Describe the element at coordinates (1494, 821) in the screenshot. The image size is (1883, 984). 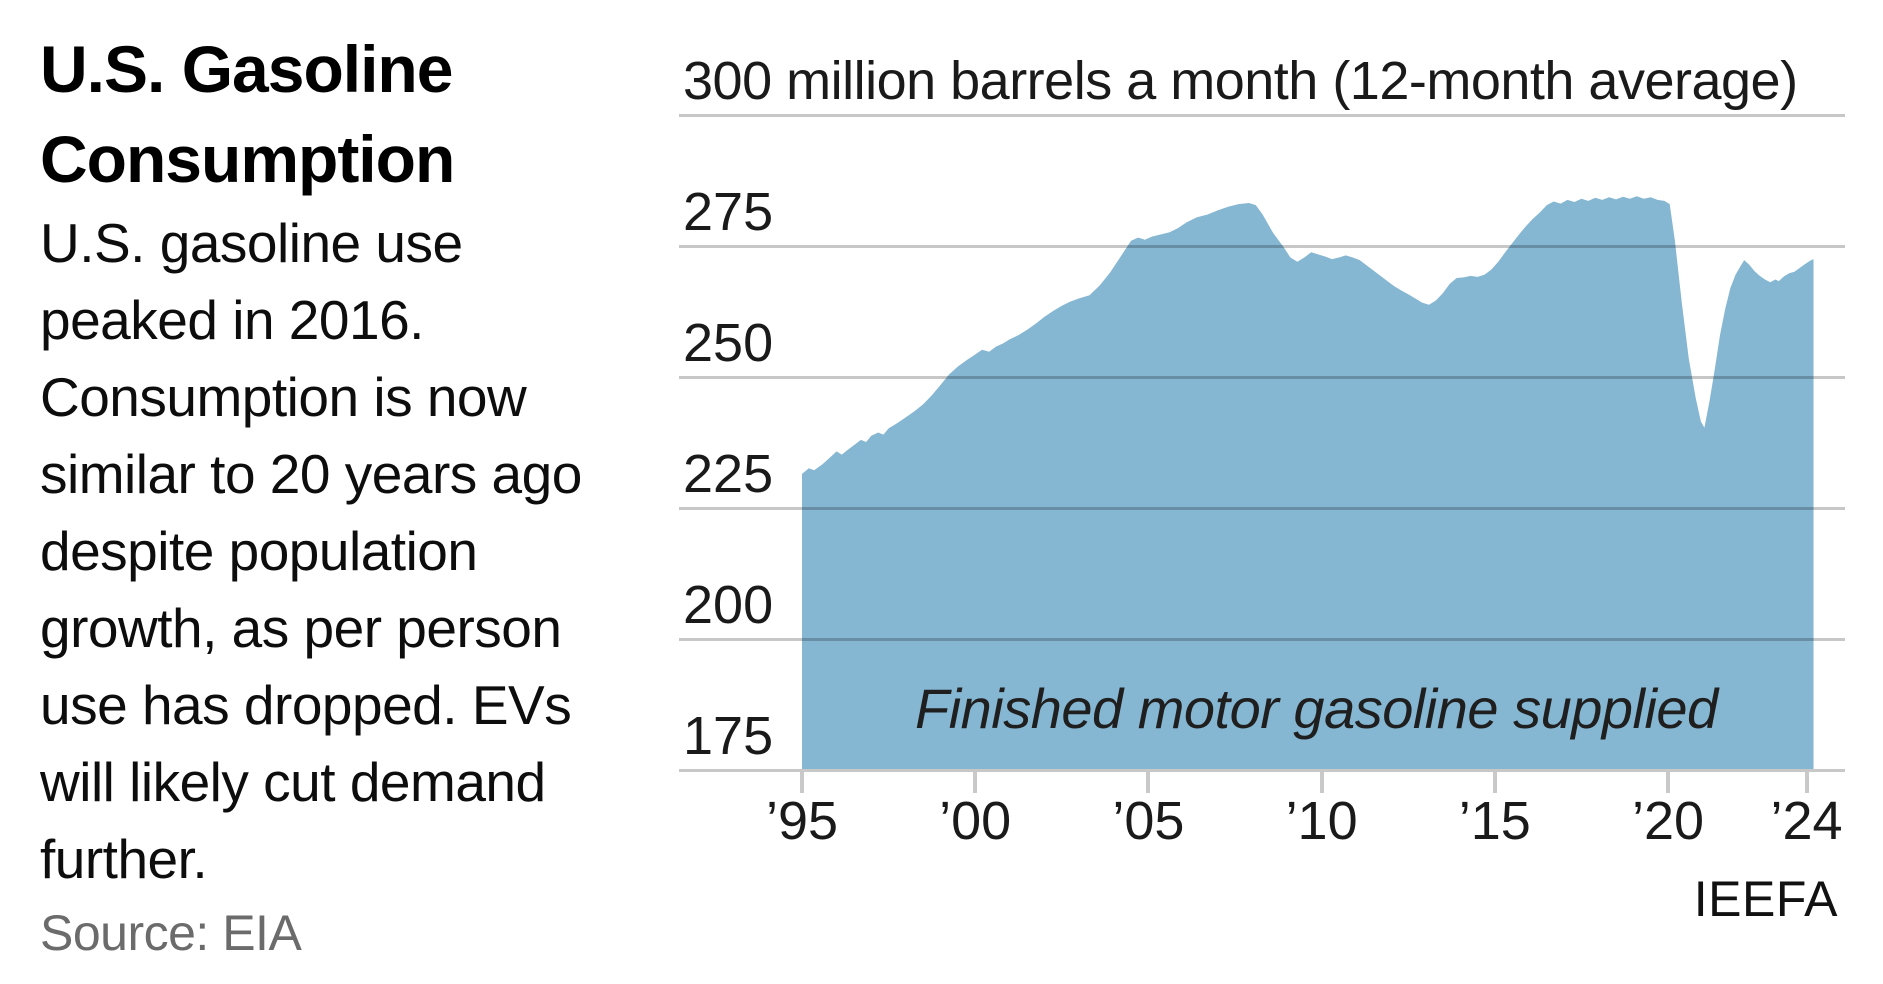
I see `x-tick-label-2015: ’15` at that location.